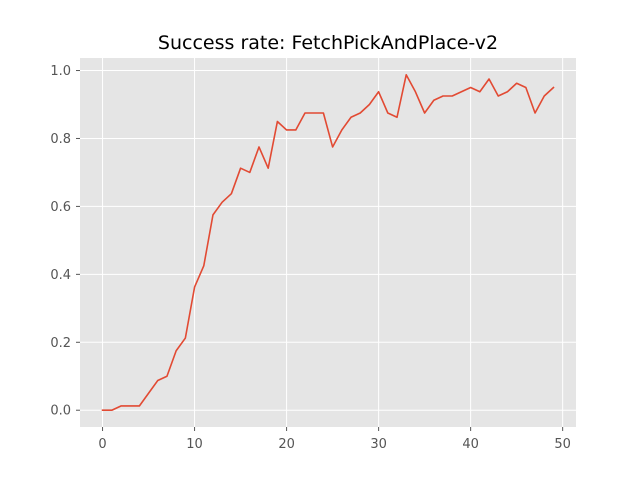 This screenshot has width=640, height=485. I want to click on x-tick-label: 10, so click(194, 444).